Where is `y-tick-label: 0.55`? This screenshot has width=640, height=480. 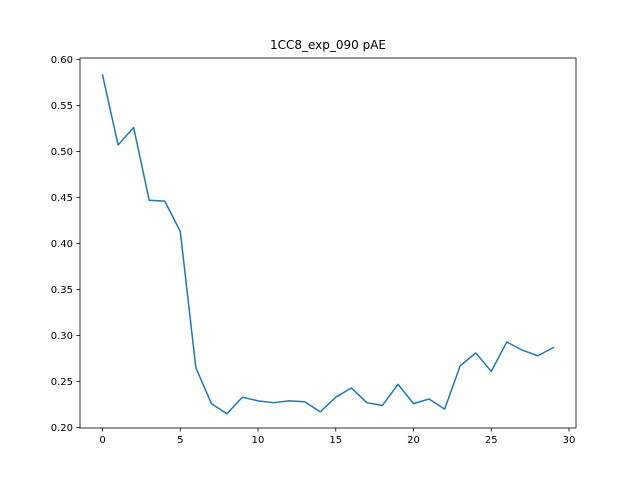
y-tick-label: 0.55 is located at coordinates (62, 106).